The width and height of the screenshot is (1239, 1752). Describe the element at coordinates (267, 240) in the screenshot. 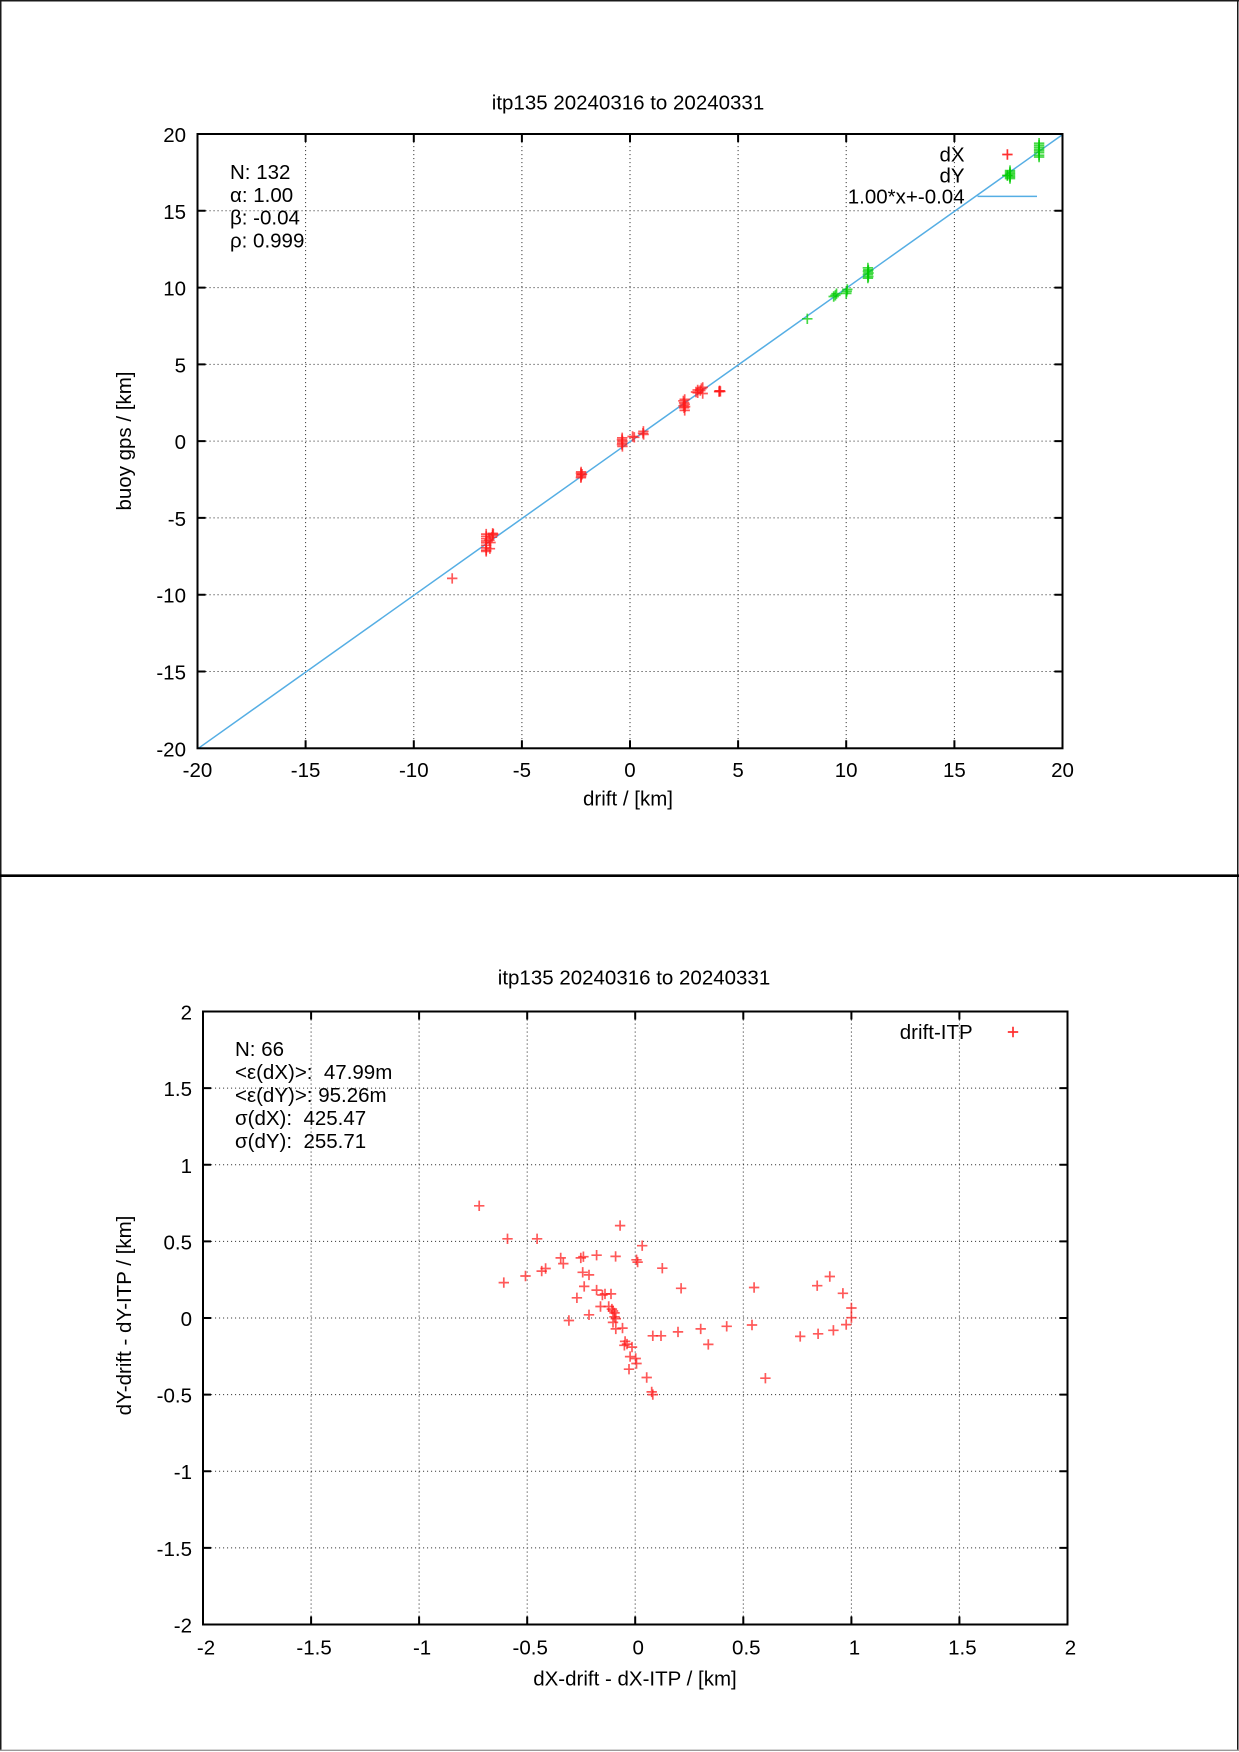

I see `svg-text: ρ: 0.999` at that location.